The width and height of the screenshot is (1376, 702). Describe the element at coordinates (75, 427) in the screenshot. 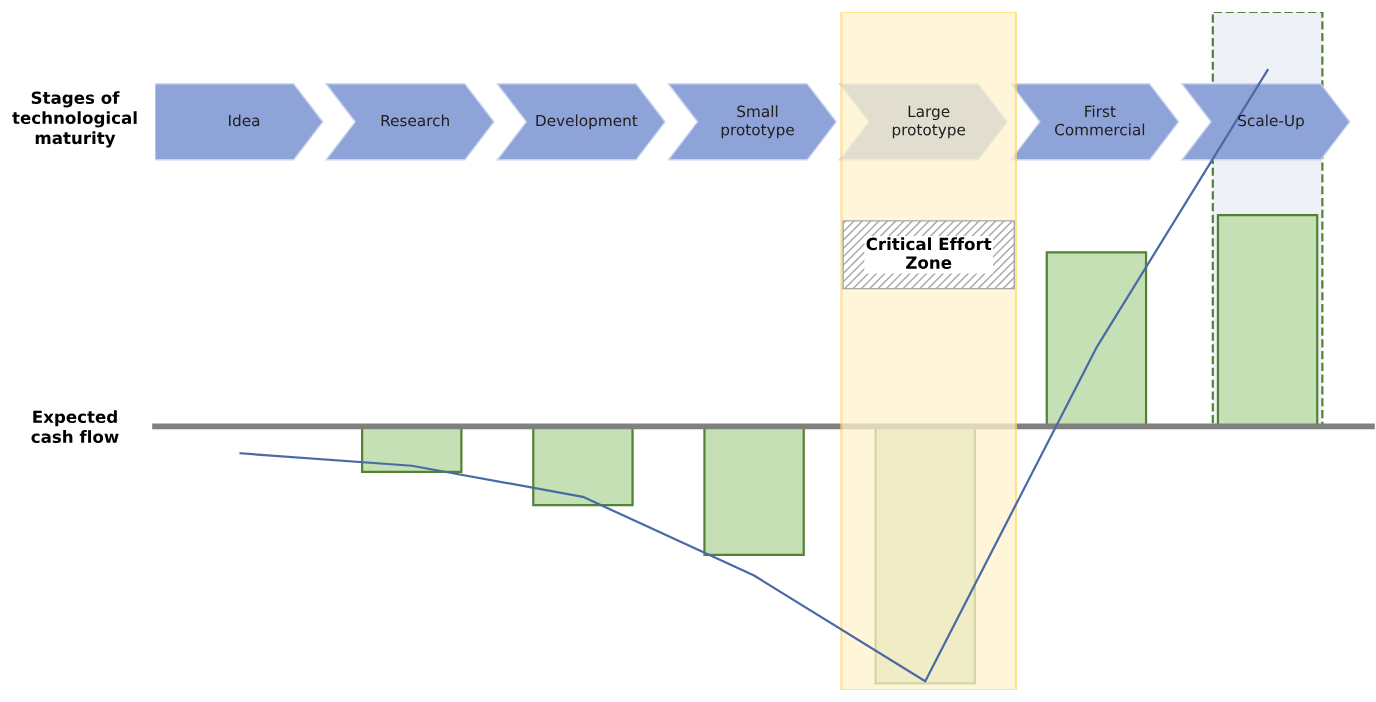

I see `text: Expected cash flow` at that location.